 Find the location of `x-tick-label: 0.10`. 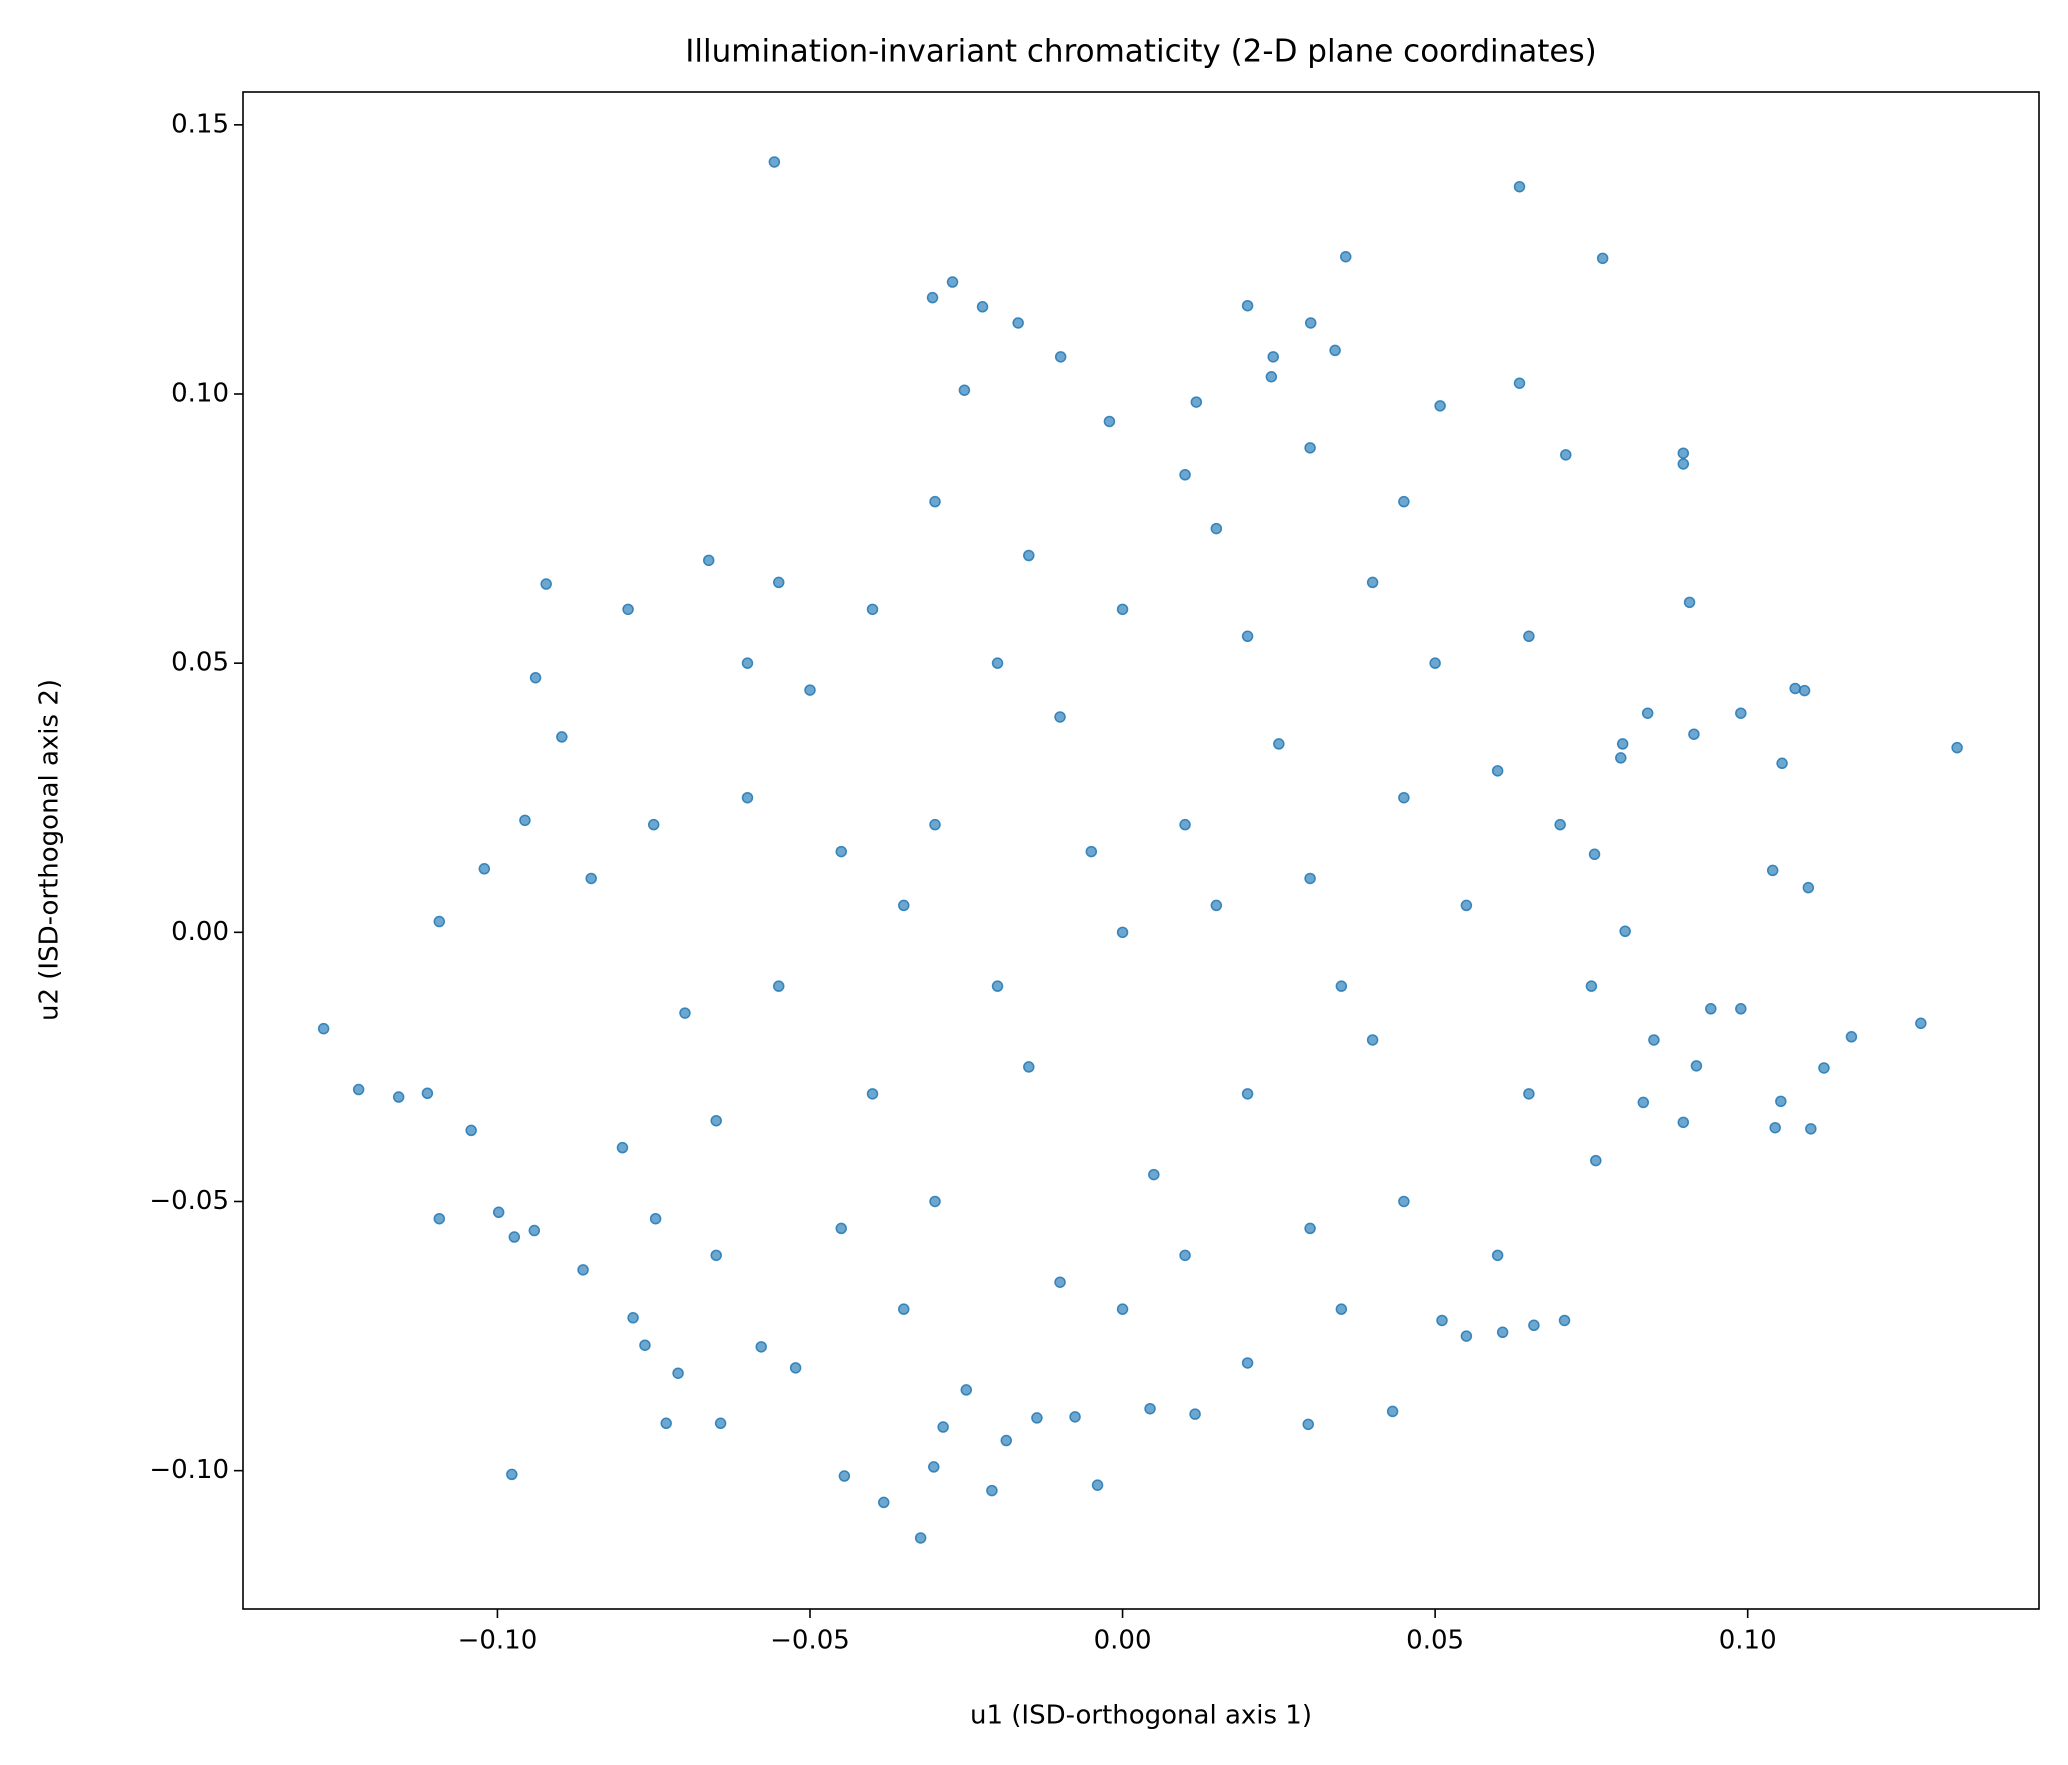

x-tick-label: 0.10 is located at coordinates (1748, 1641).